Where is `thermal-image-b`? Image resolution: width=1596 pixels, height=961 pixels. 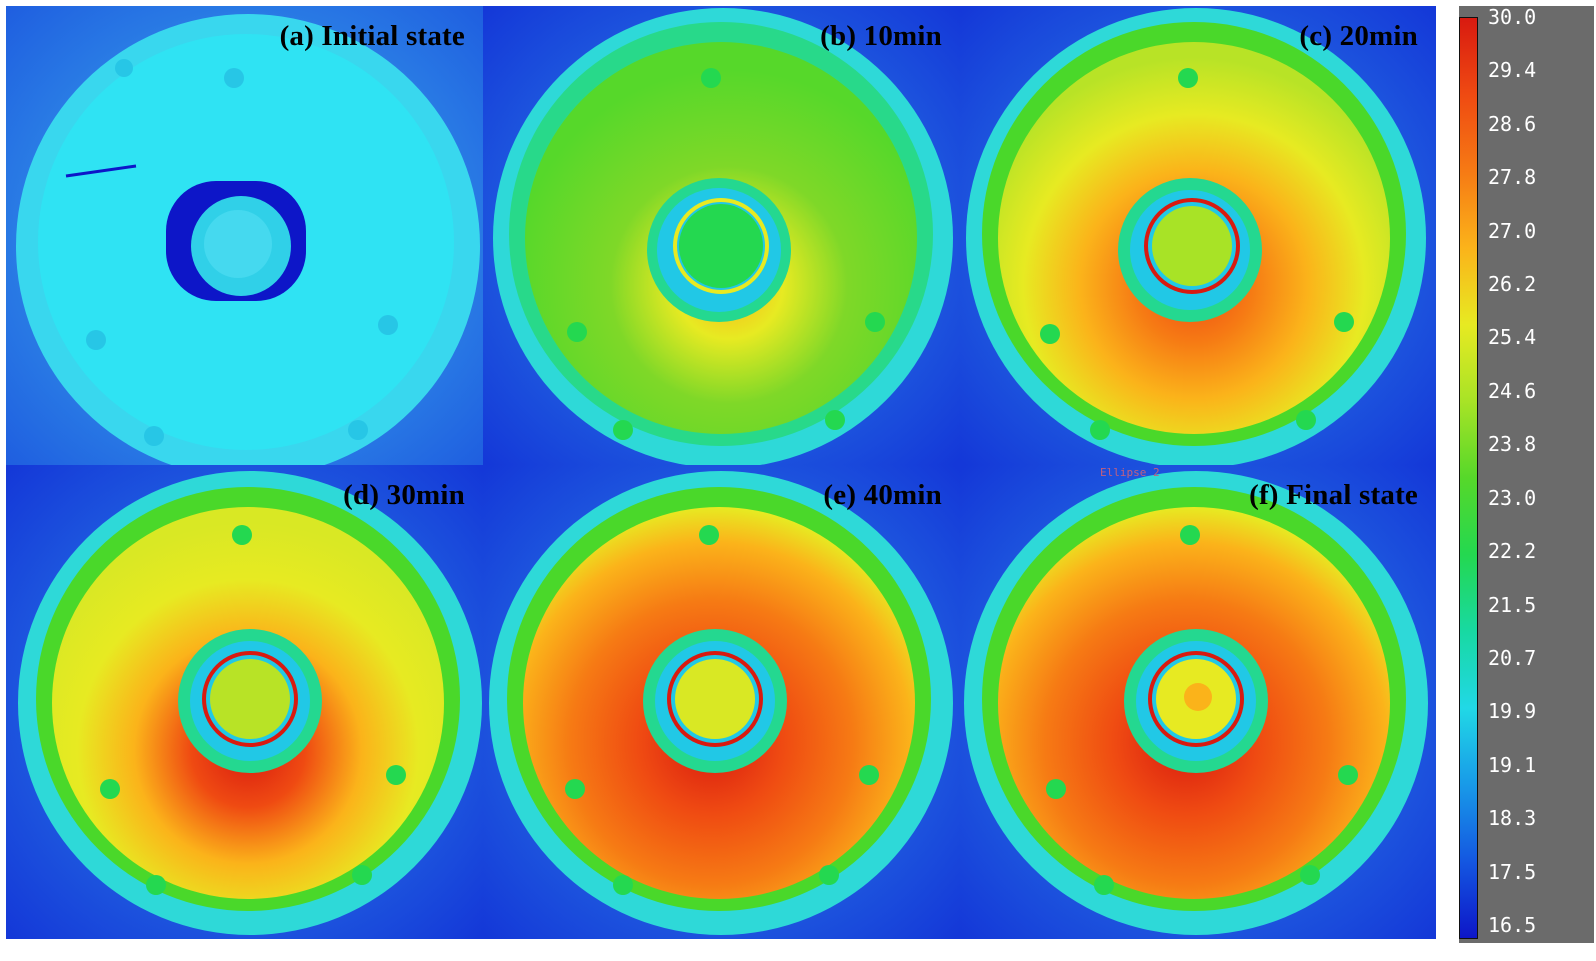 thermal-image-b is located at coordinates (721, 235).